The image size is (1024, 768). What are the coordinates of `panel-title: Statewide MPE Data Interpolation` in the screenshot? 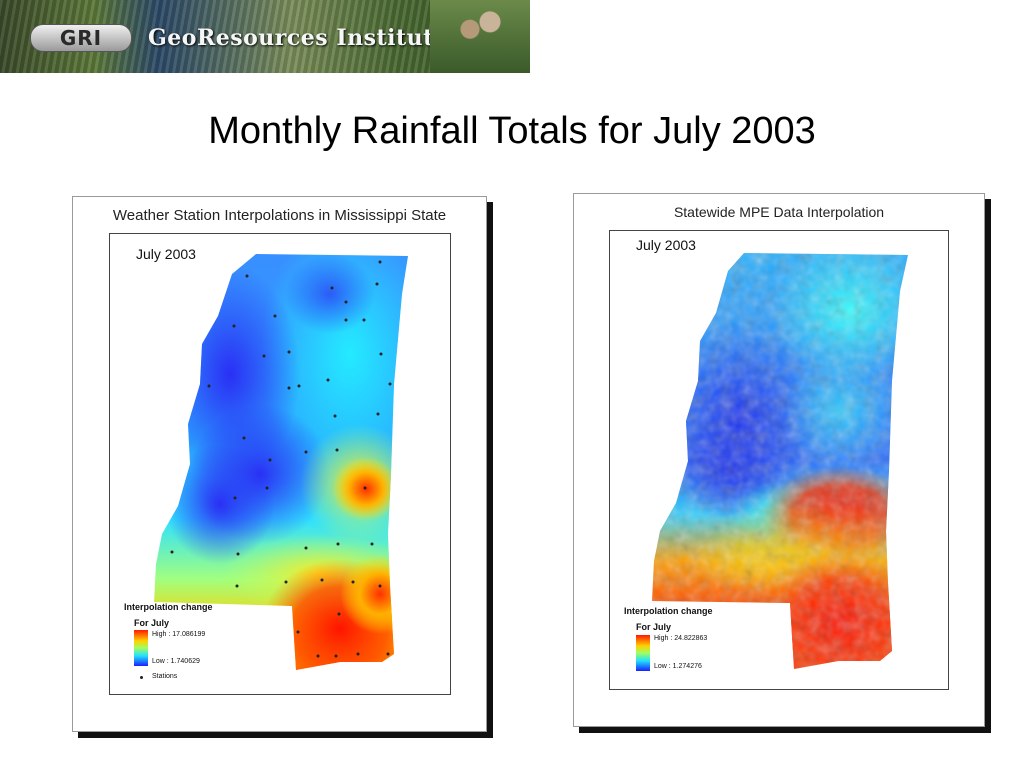 It's located at (779, 212).